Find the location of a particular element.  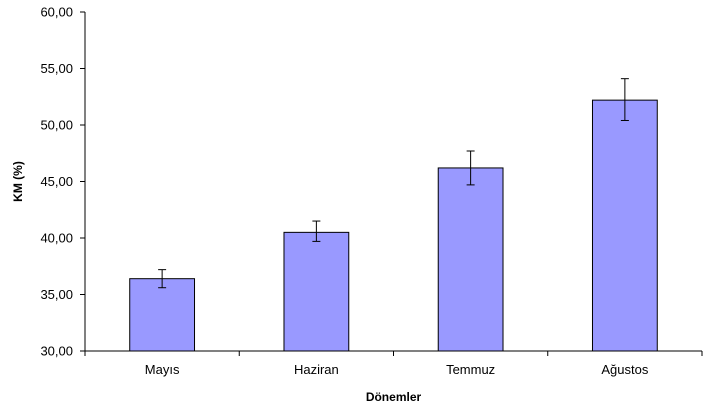

x-axis-ticks: Mayıs Haziran Temmuz Ağustos is located at coordinates (393, 364).